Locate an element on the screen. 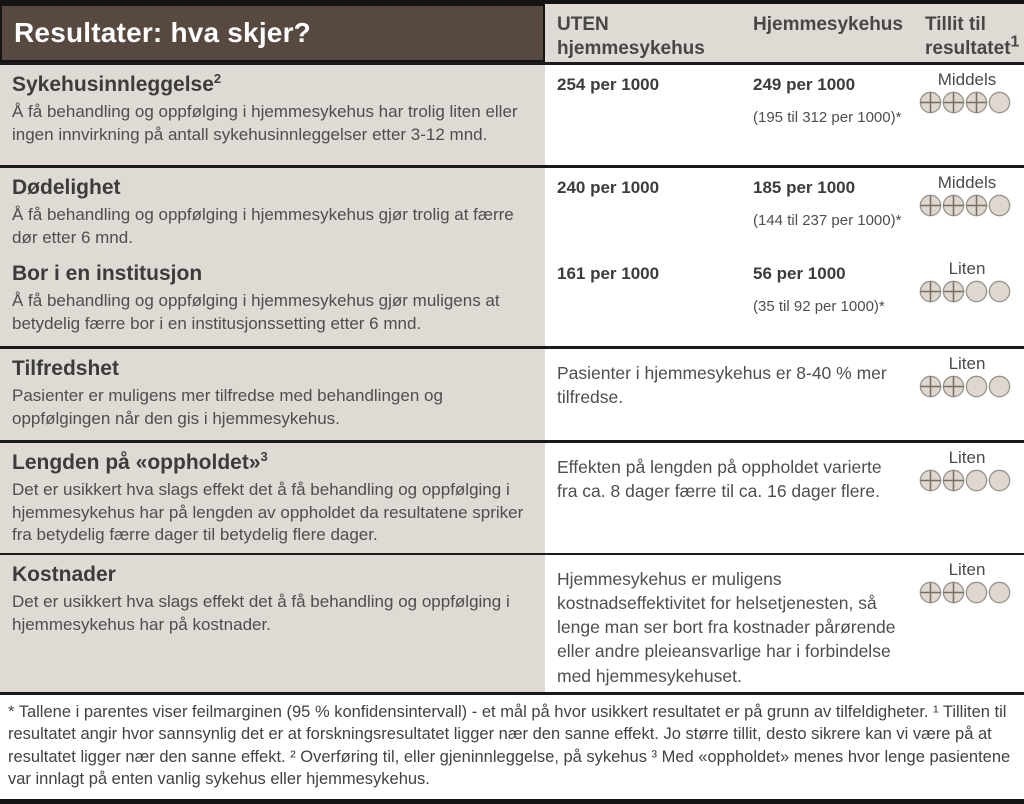  confidence-interval: (144 til 237 per 1000)* is located at coordinates (827, 220).